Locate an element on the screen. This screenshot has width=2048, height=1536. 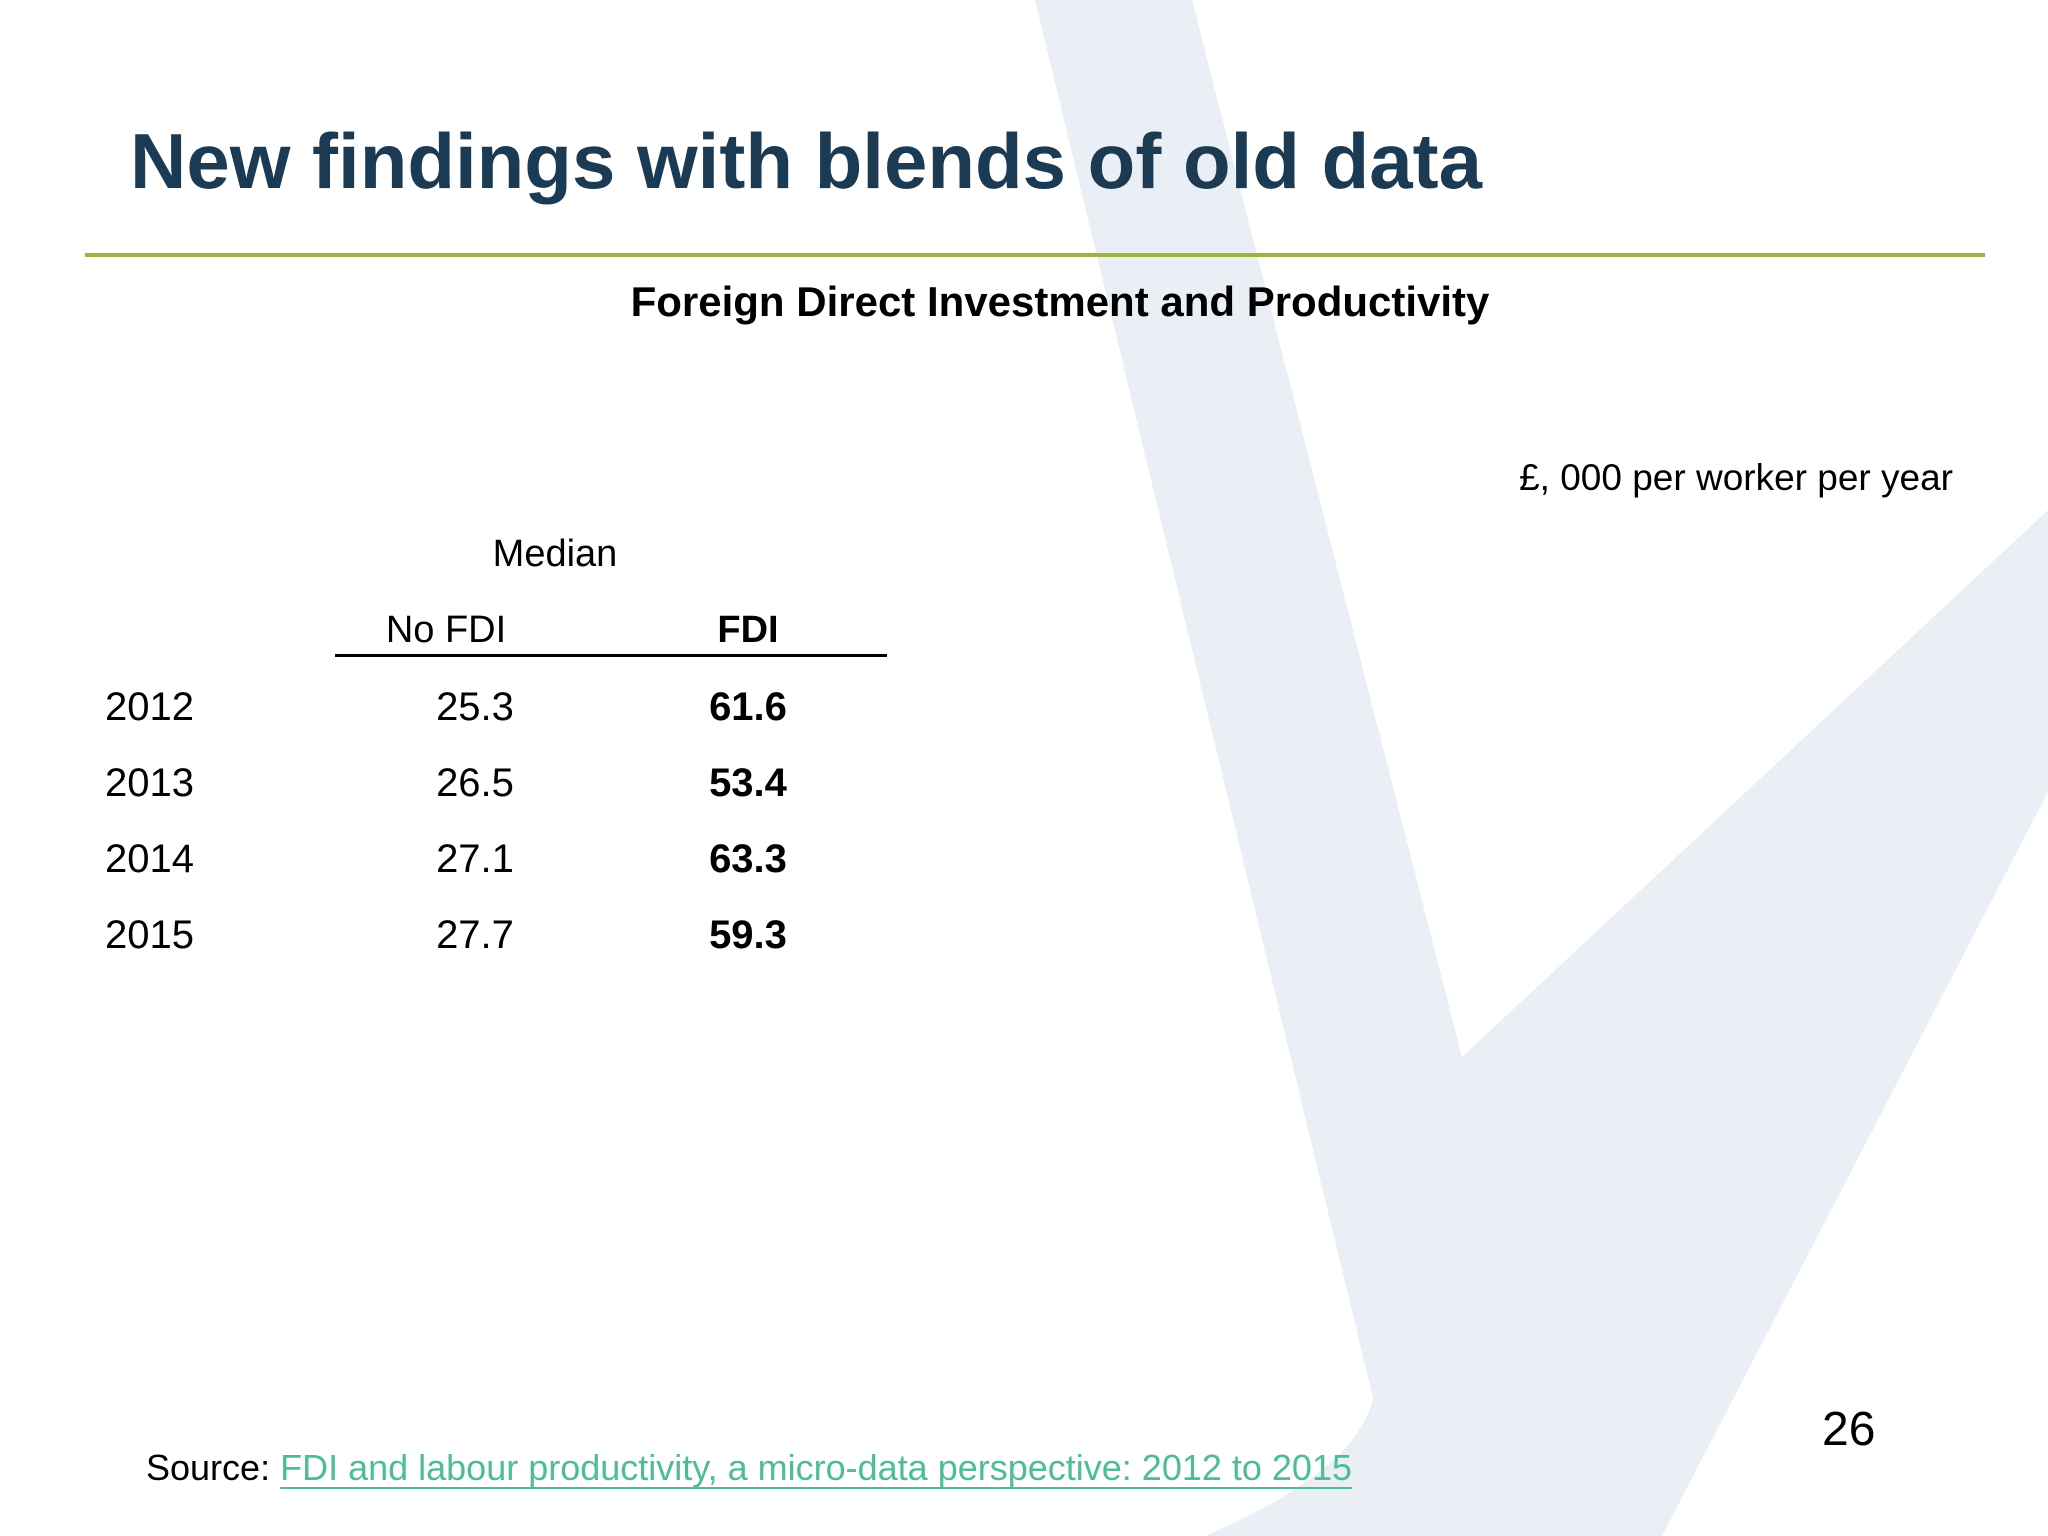
table-row-nofdi: 27.7 is located at coordinates (475, 935).